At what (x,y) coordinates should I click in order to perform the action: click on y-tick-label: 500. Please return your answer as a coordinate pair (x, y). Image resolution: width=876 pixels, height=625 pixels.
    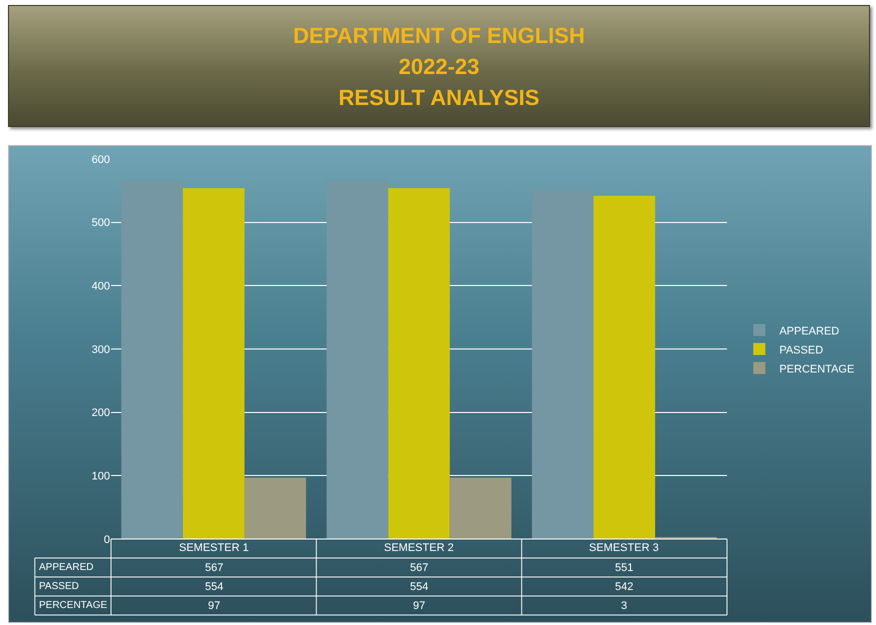
    Looking at the image, I should click on (101, 223).